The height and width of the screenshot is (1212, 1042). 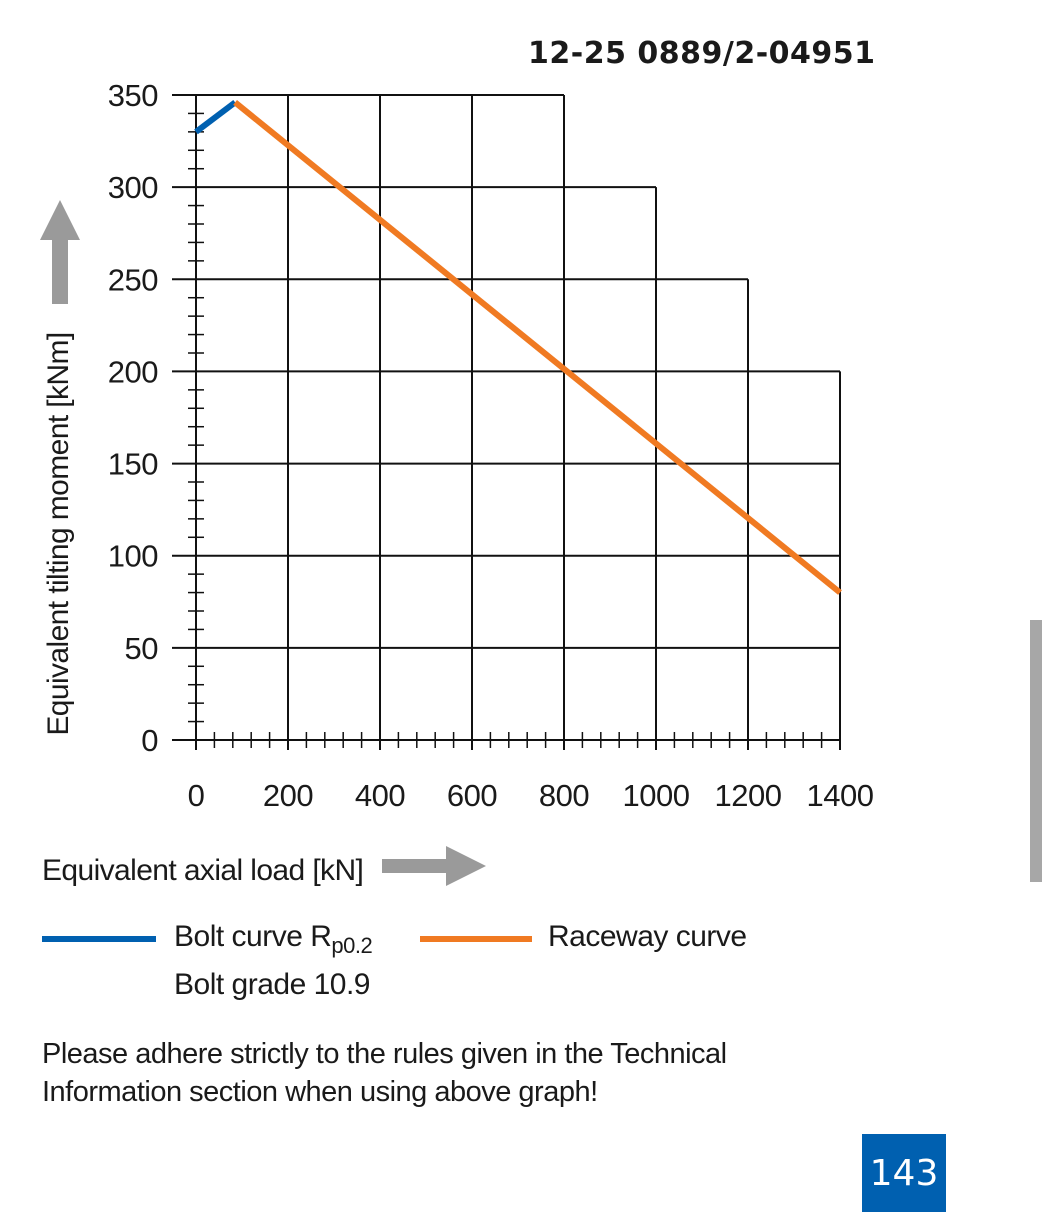 What do you see at coordinates (133, 371) in the screenshot?
I see `y-tick-label: 200` at bounding box center [133, 371].